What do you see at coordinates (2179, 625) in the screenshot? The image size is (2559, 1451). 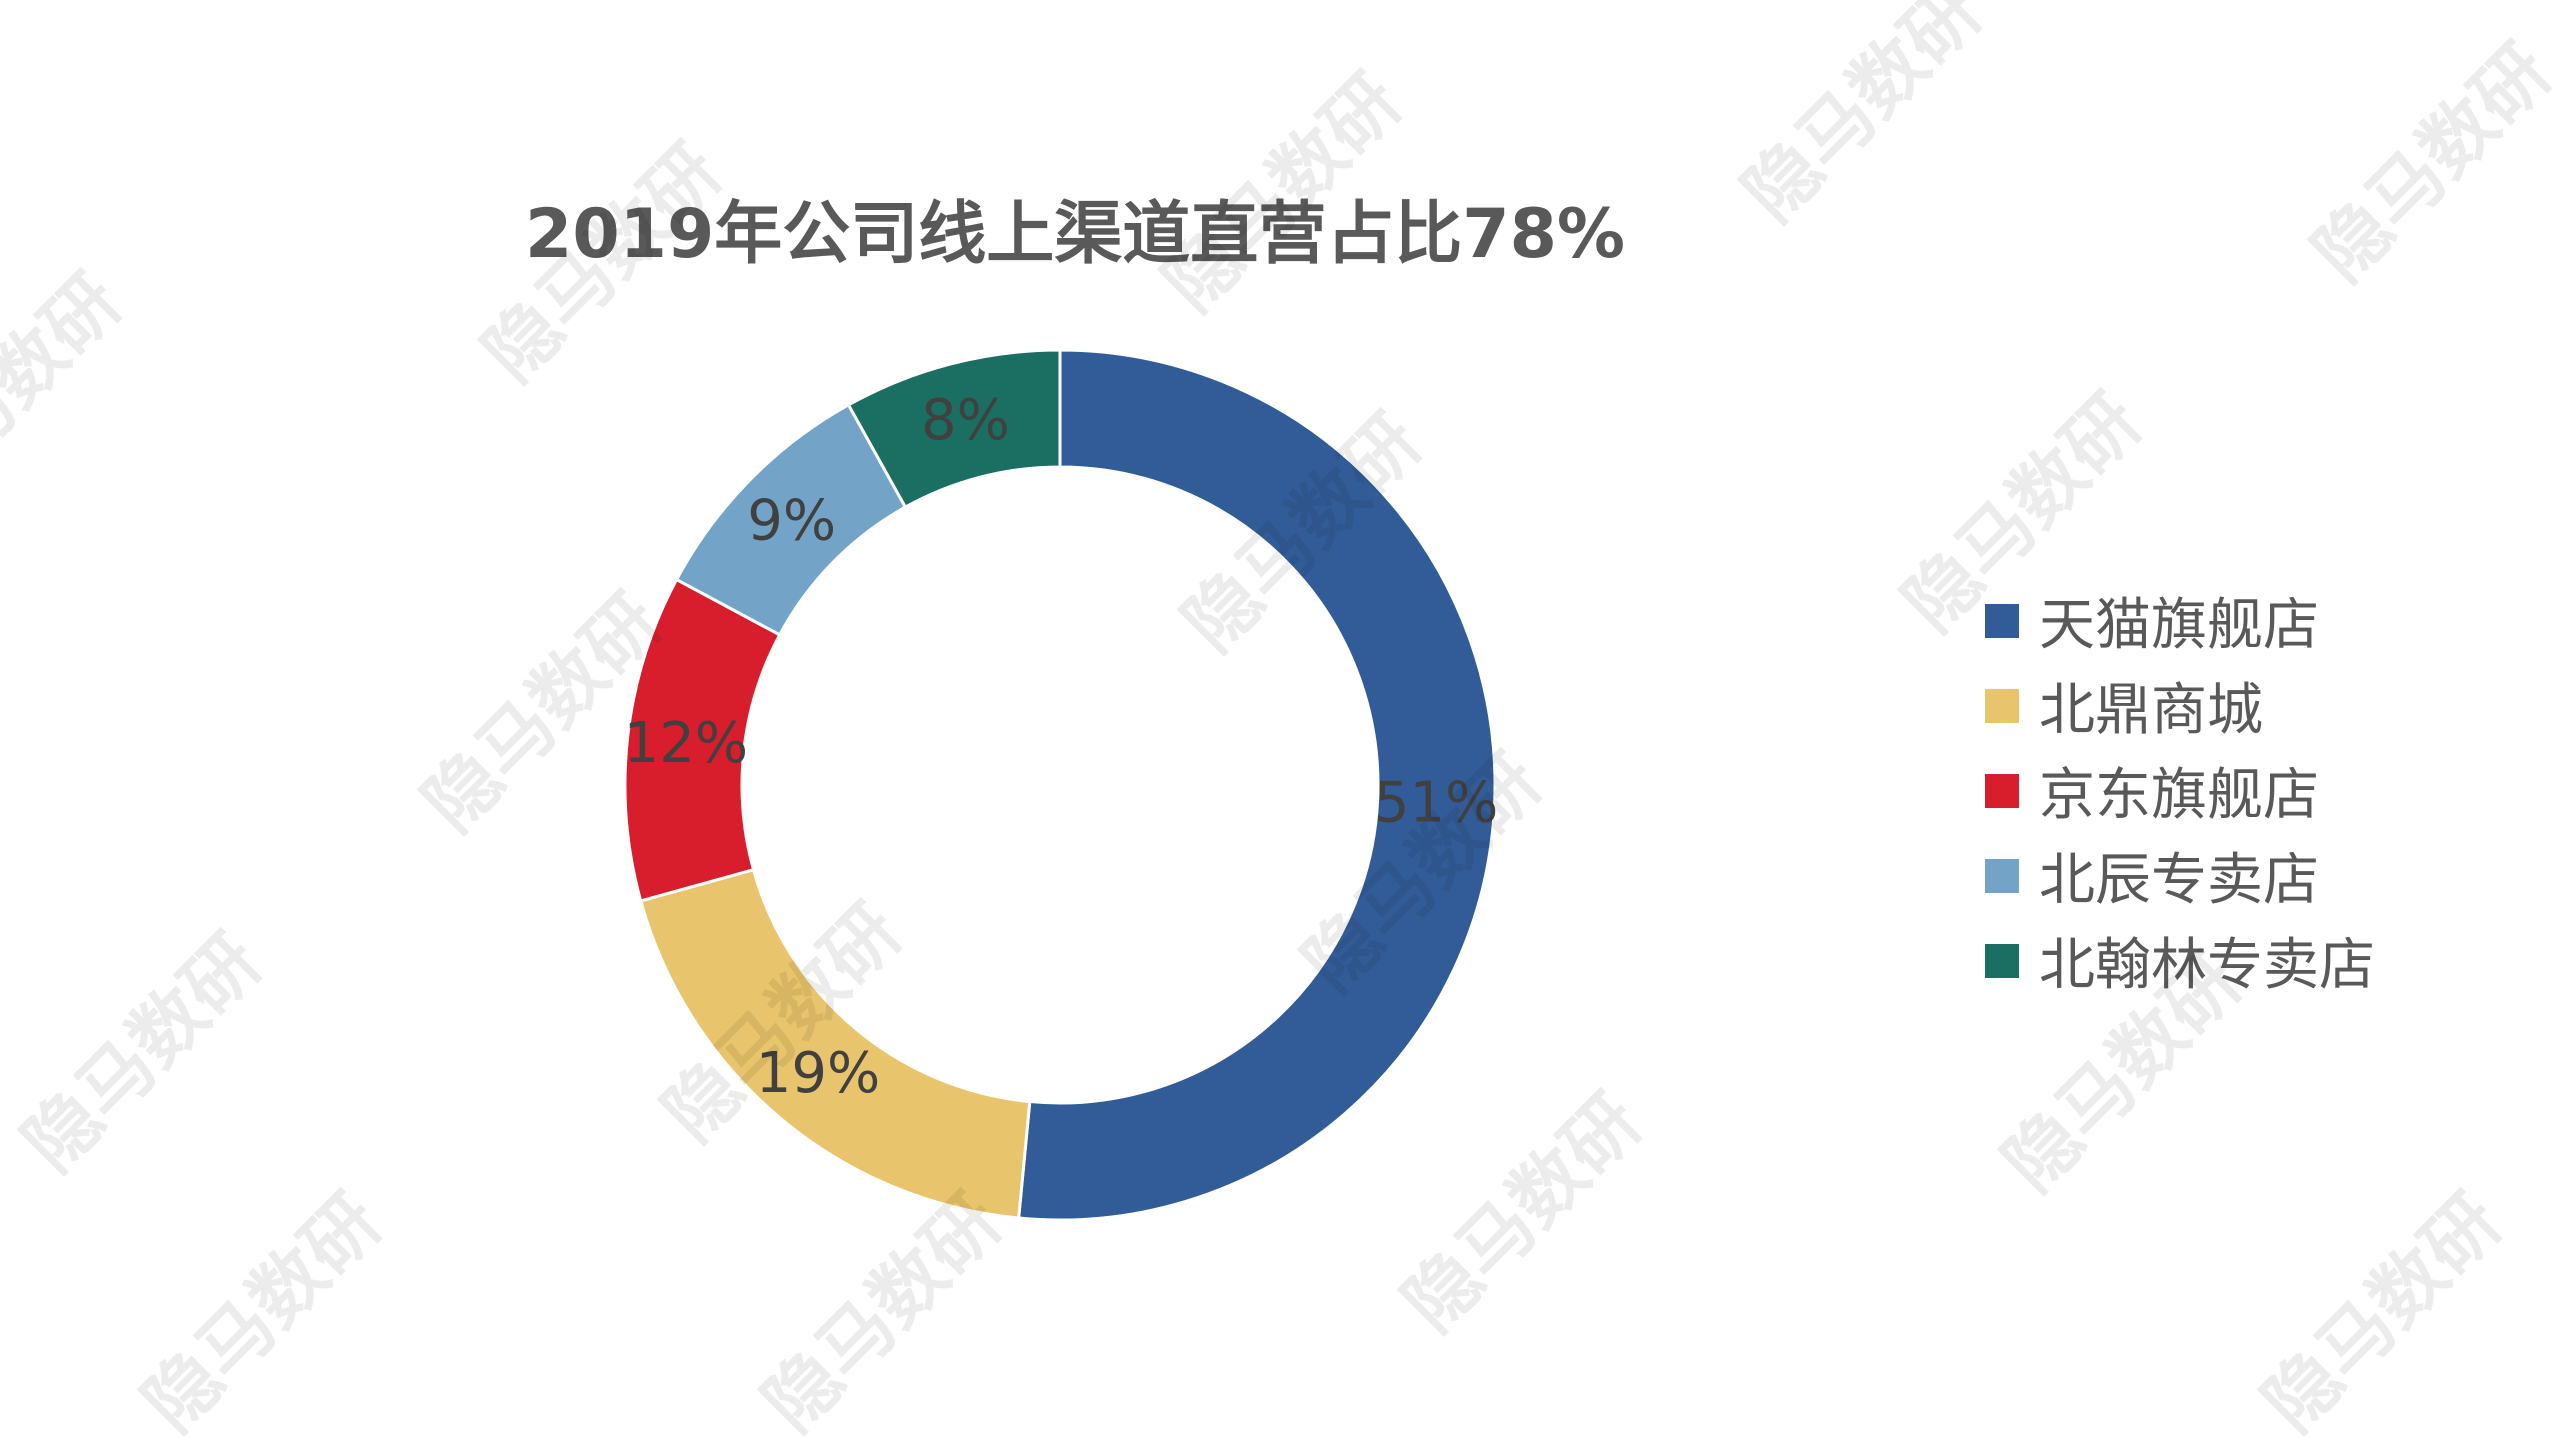 I see `legend-label: 天猫旗舰店` at bounding box center [2179, 625].